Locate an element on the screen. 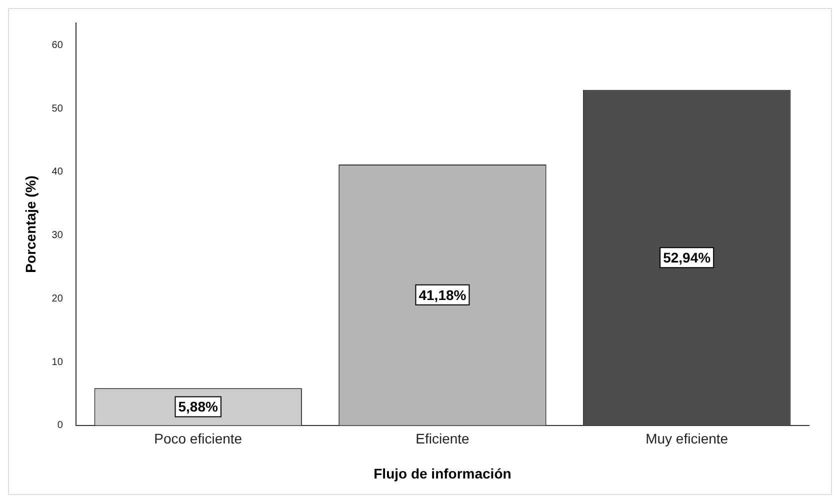 Image resolution: width=840 pixels, height=503 pixels. y-tick-label: 0 is located at coordinates (60, 426).